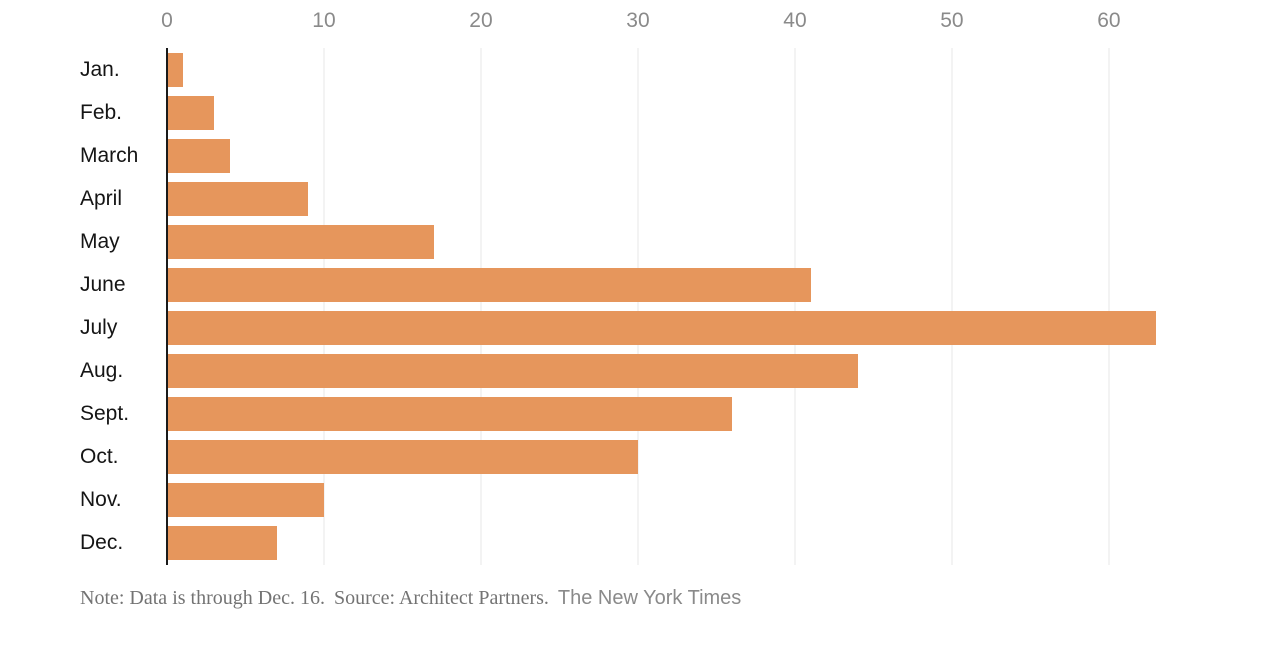 This screenshot has height=646, width=1262. What do you see at coordinates (649, 598) in the screenshot?
I see `credit-text: The New York Times` at bounding box center [649, 598].